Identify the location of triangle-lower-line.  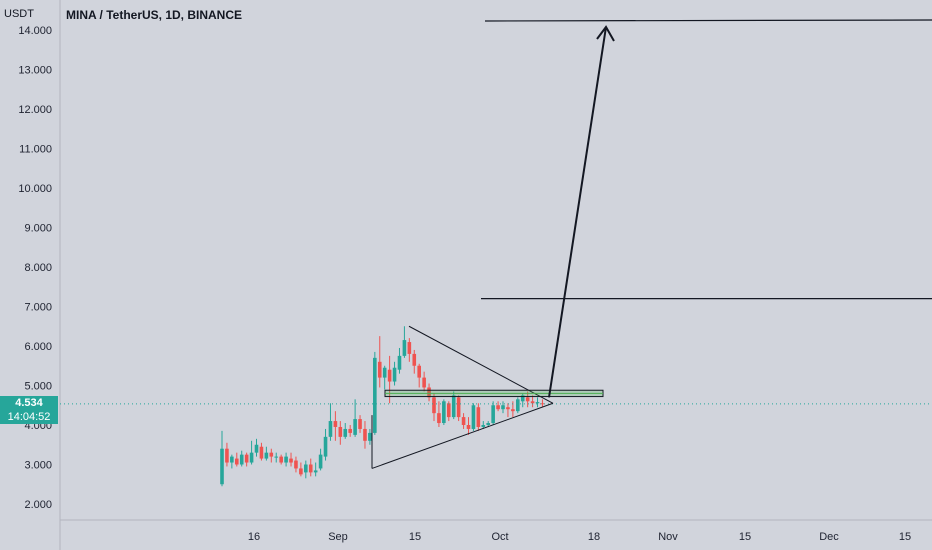
(462, 435).